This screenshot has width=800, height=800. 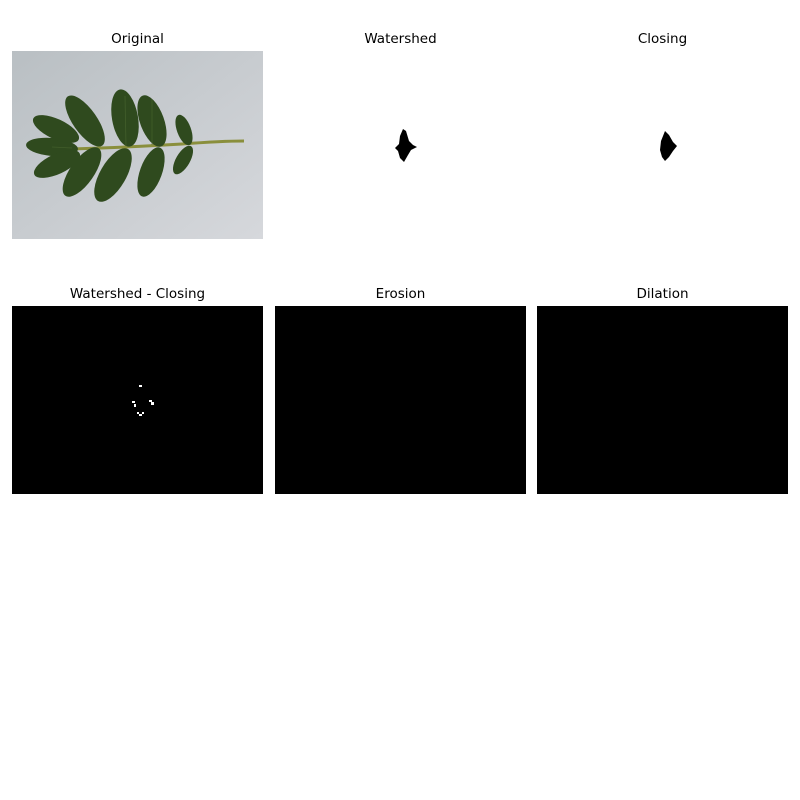 What do you see at coordinates (137, 294) in the screenshot?
I see `panel-title: Watershed - Closing` at bounding box center [137, 294].